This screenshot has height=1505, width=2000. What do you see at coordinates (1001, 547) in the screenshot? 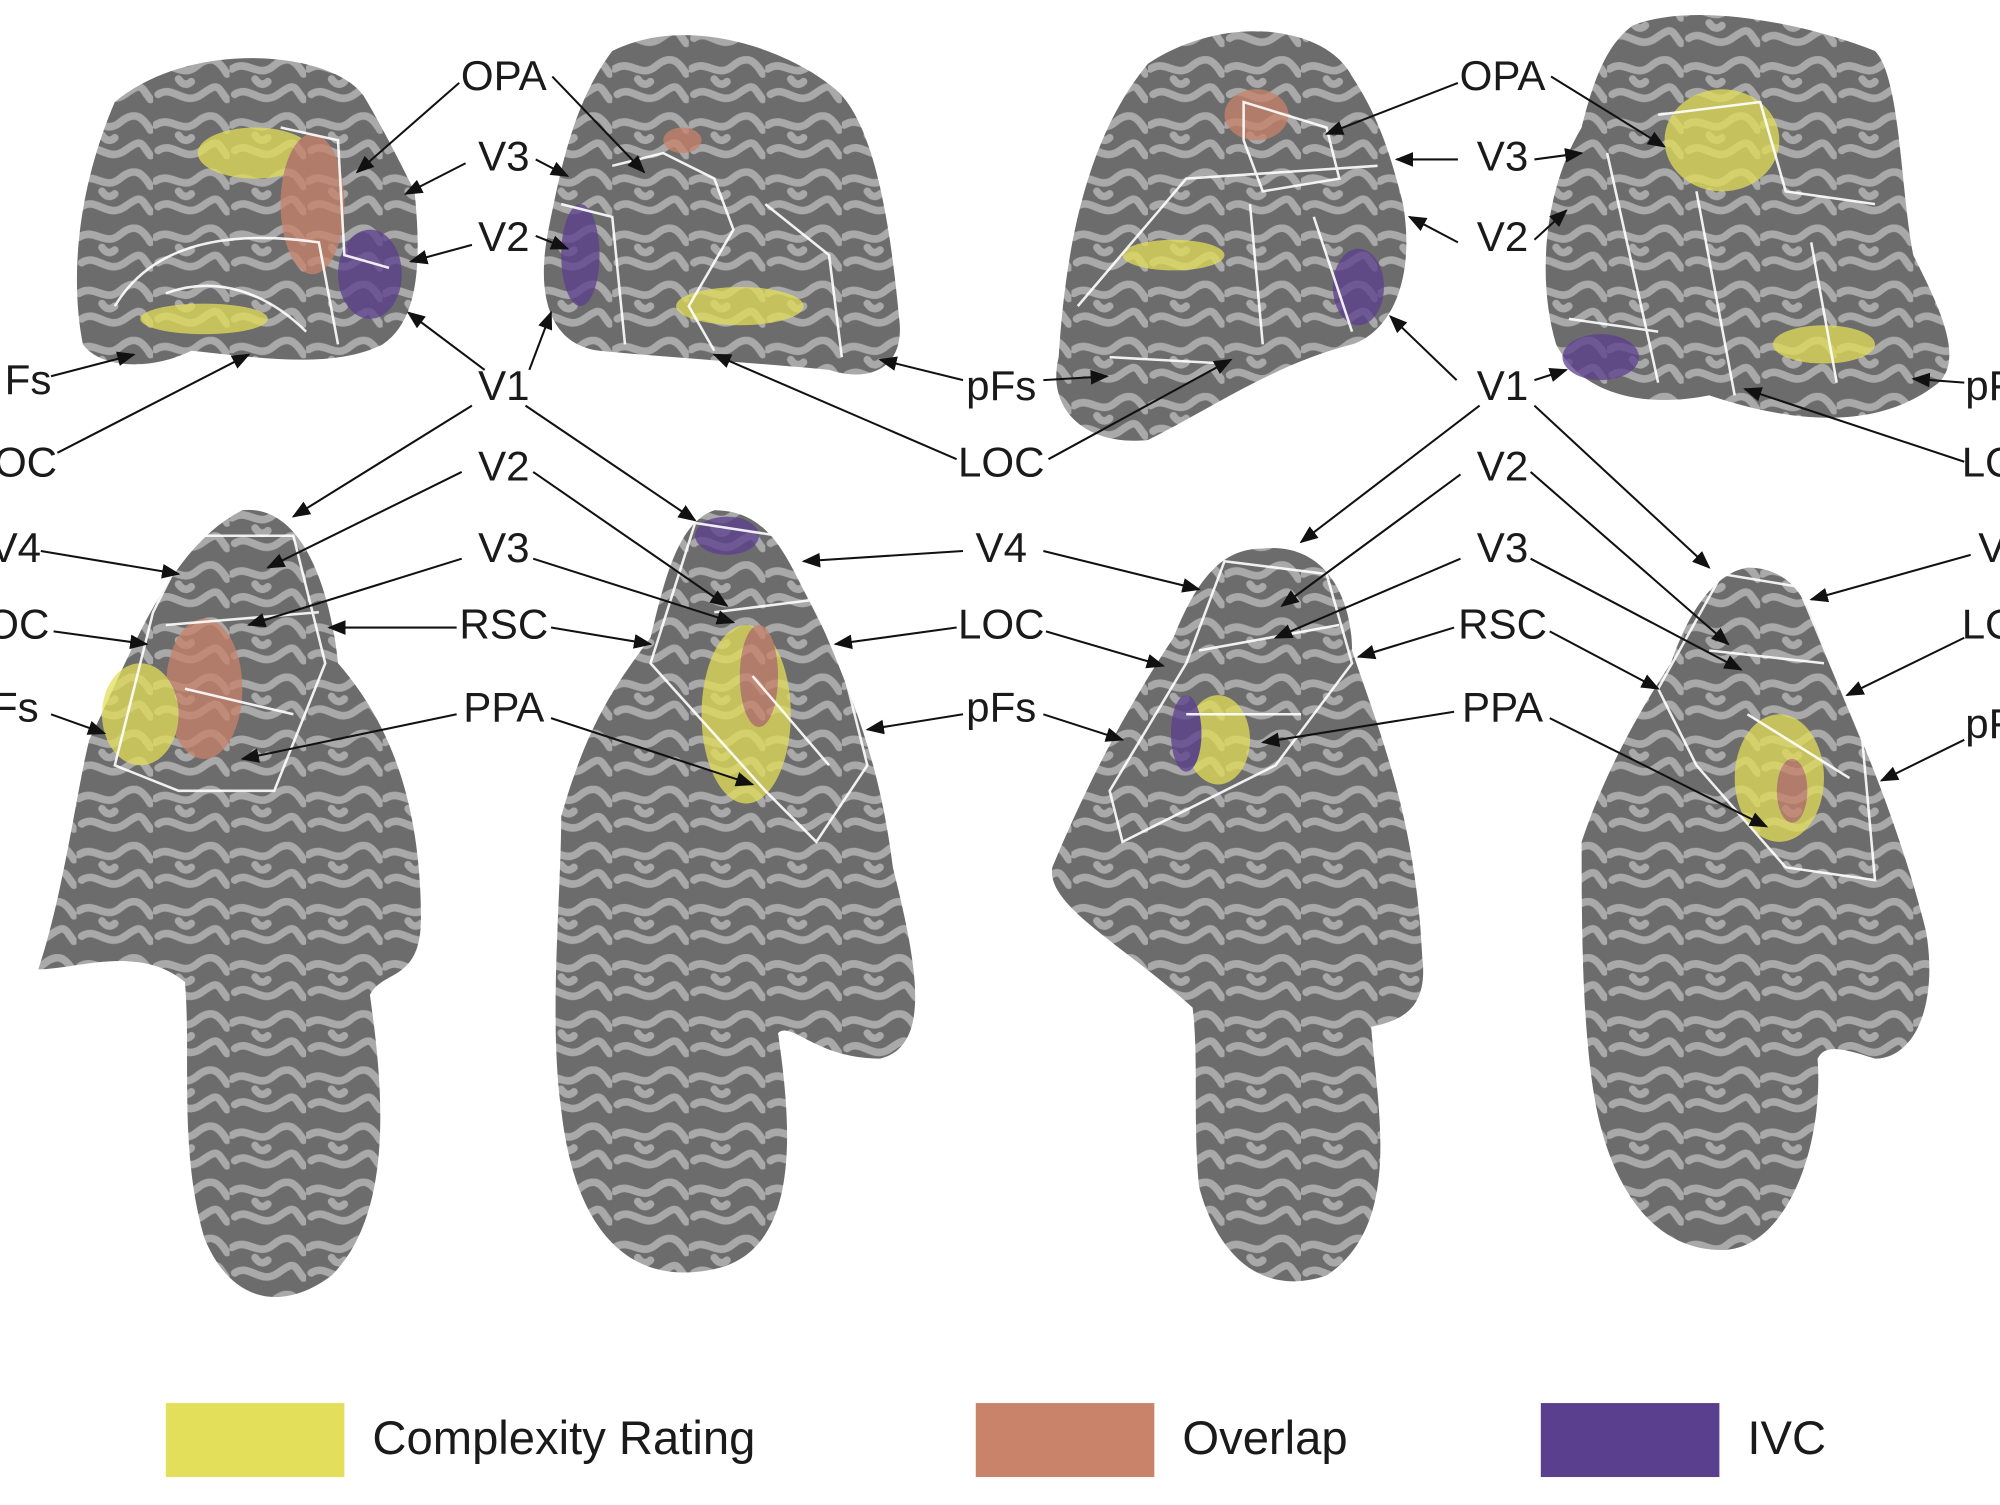
I see `region-label: V4` at bounding box center [1001, 547].